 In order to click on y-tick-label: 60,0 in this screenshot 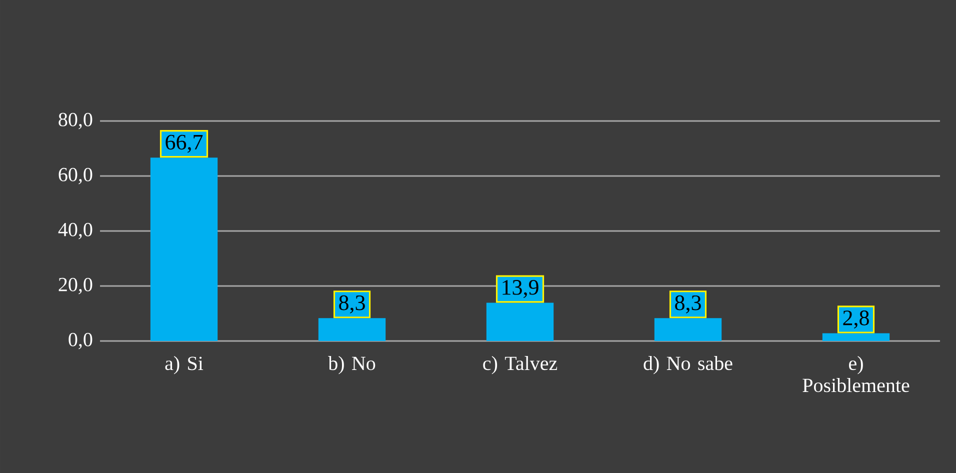, I will do `click(75, 176)`.